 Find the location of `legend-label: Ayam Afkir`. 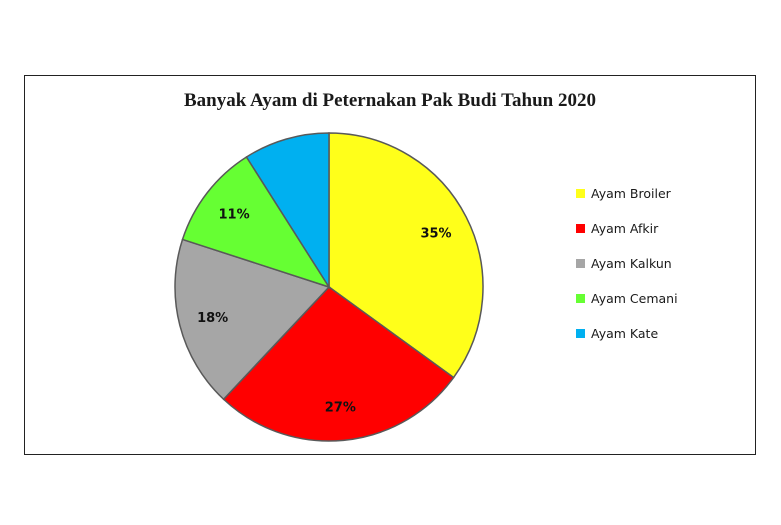

legend-label: Ayam Afkir is located at coordinates (625, 228).